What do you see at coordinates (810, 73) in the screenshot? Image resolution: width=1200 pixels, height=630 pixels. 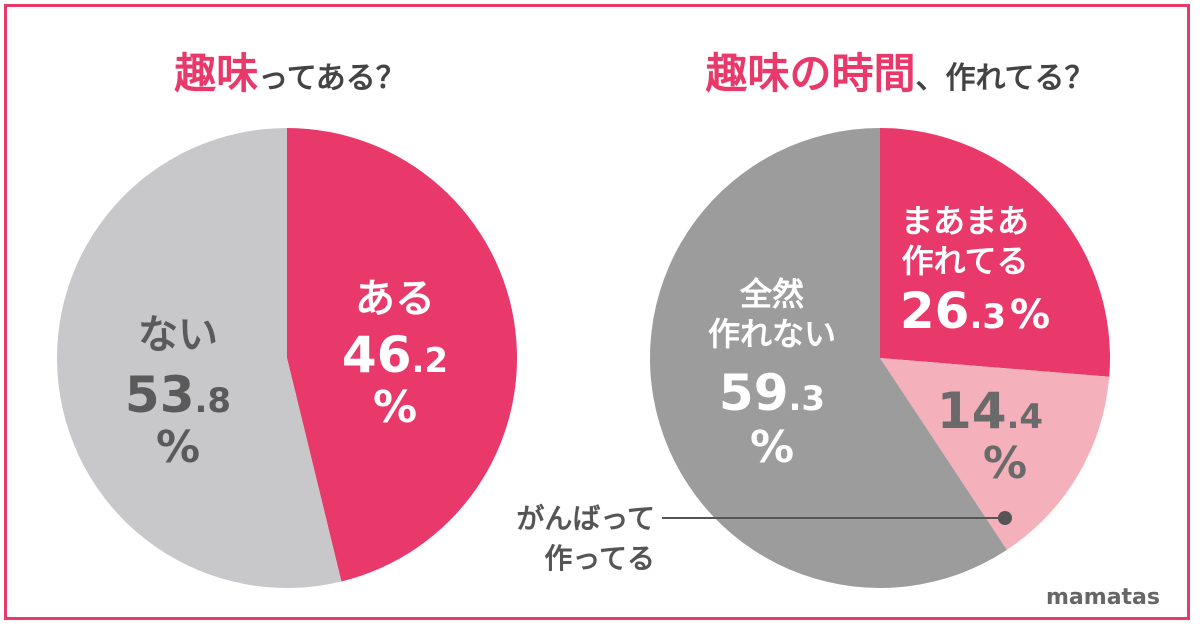 I see `title-emphasis: 趣味の時間` at bounding box center [810, 73].